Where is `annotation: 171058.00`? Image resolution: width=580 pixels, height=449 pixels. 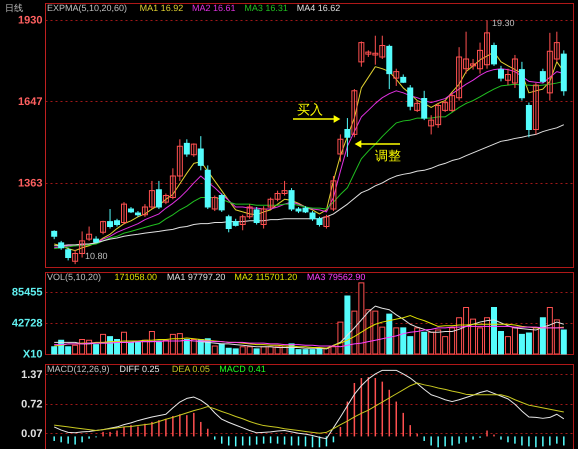 annotation: 171058.00 is located at coordinates (136, 277).